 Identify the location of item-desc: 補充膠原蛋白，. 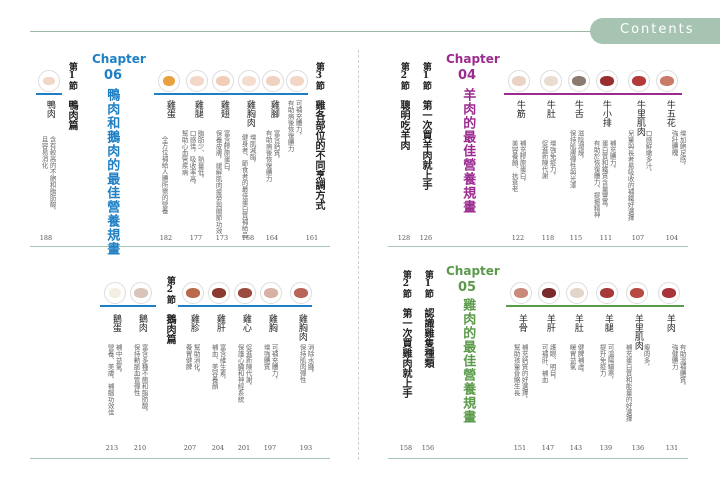
(522, 163).